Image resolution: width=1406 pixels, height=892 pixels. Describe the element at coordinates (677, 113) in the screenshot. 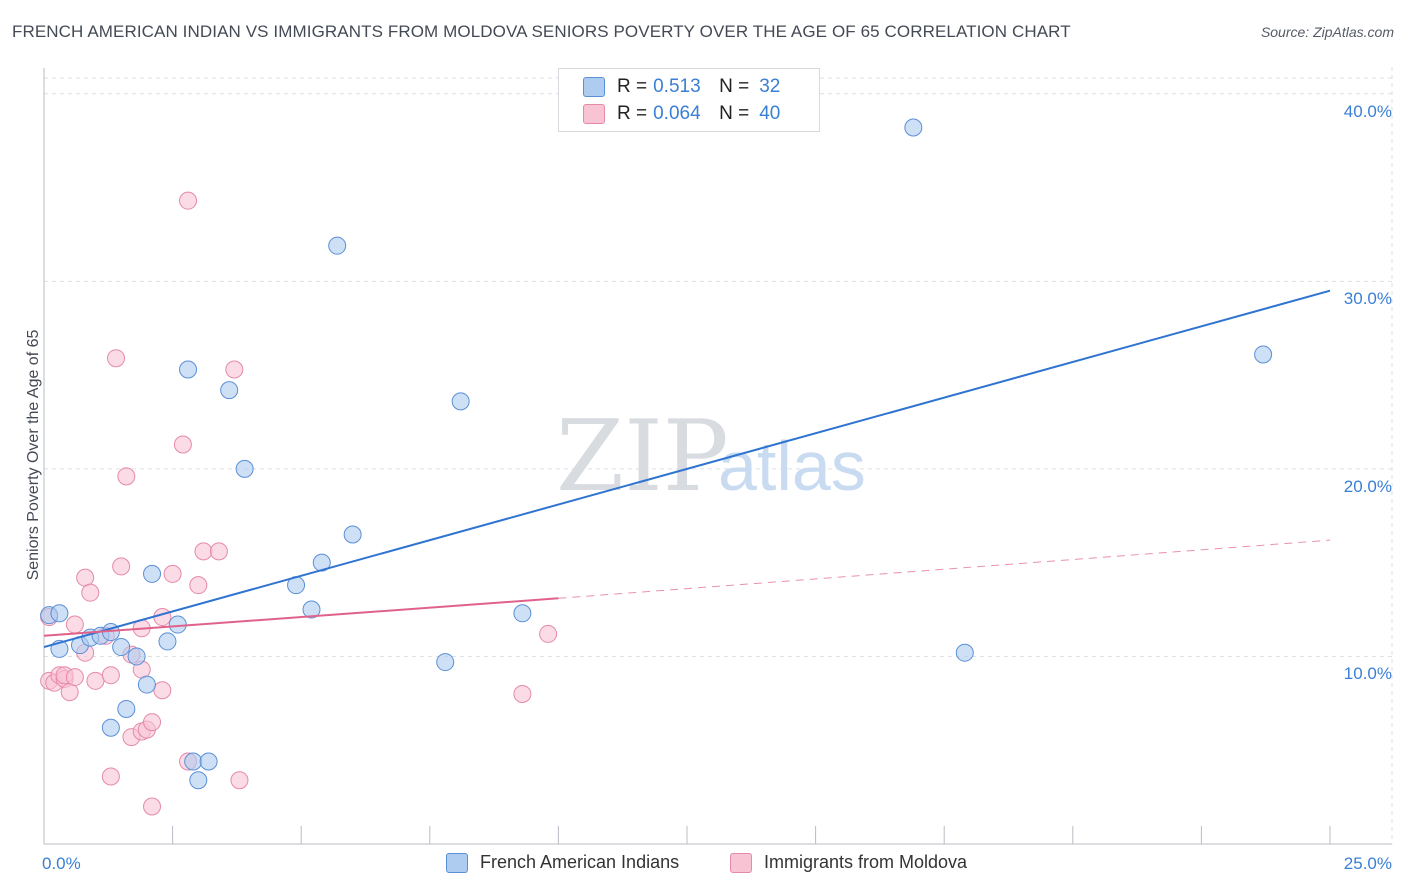

I see `legend-r-value: 0.064` at that location.